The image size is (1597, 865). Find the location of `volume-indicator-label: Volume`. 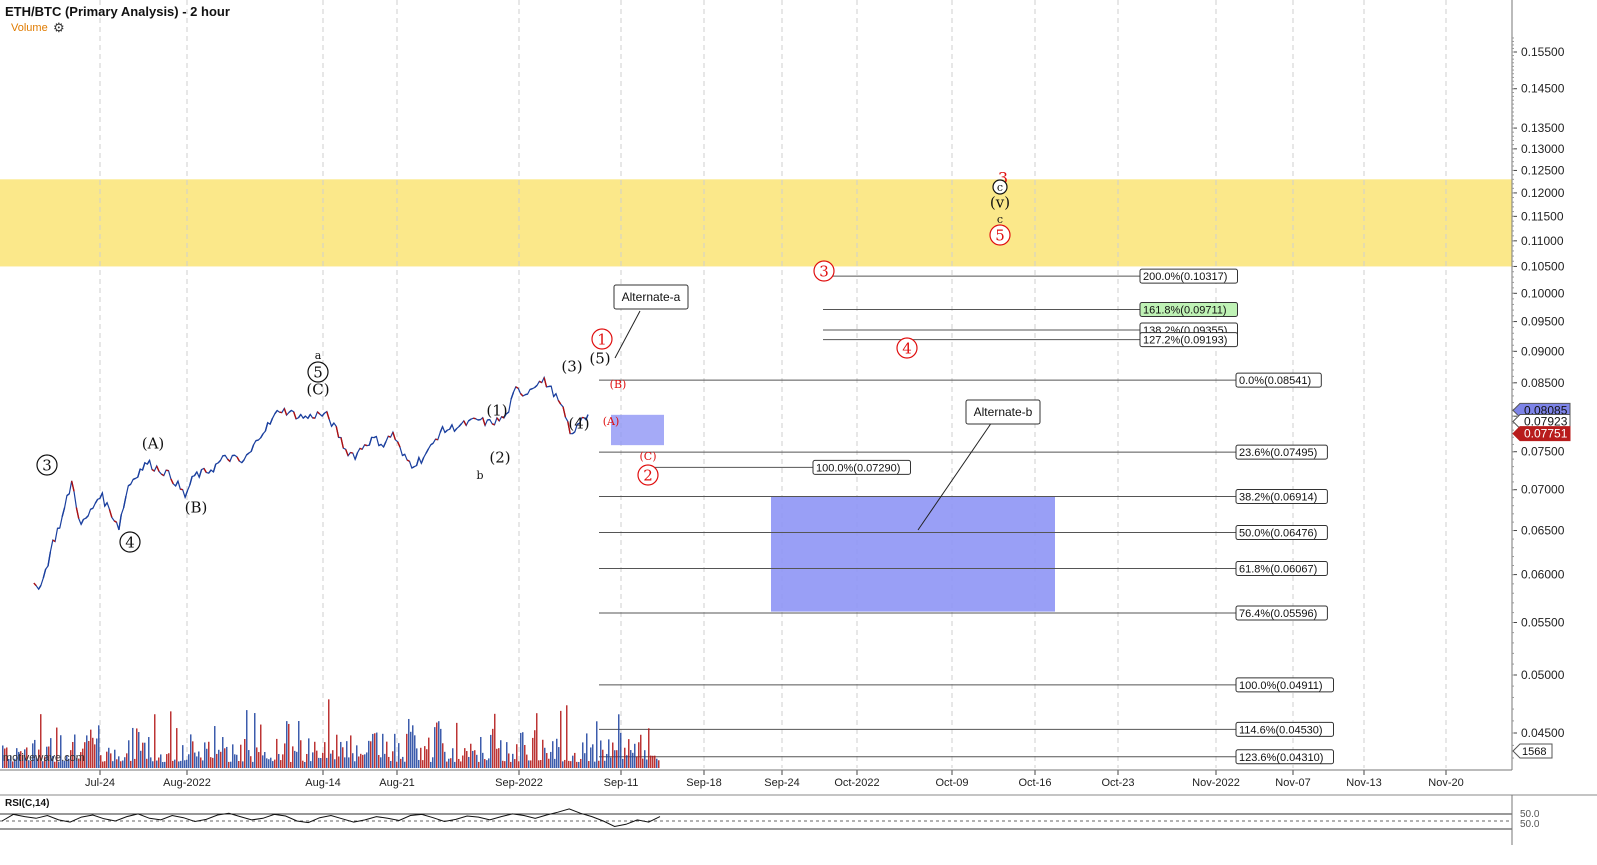

volume-indicator-label: Volume is located at coordinates (29, 28).